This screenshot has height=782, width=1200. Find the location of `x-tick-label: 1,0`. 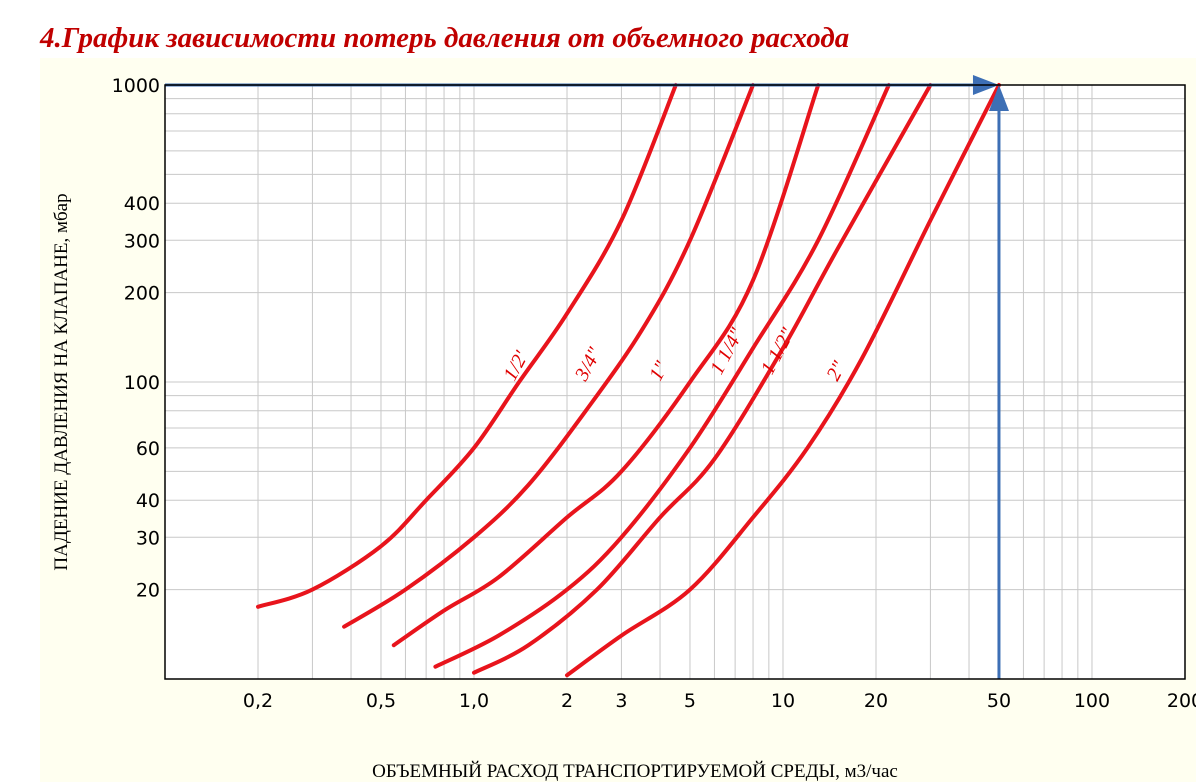

x-tick-label: 1,0 is located at coordinates (474, 701).